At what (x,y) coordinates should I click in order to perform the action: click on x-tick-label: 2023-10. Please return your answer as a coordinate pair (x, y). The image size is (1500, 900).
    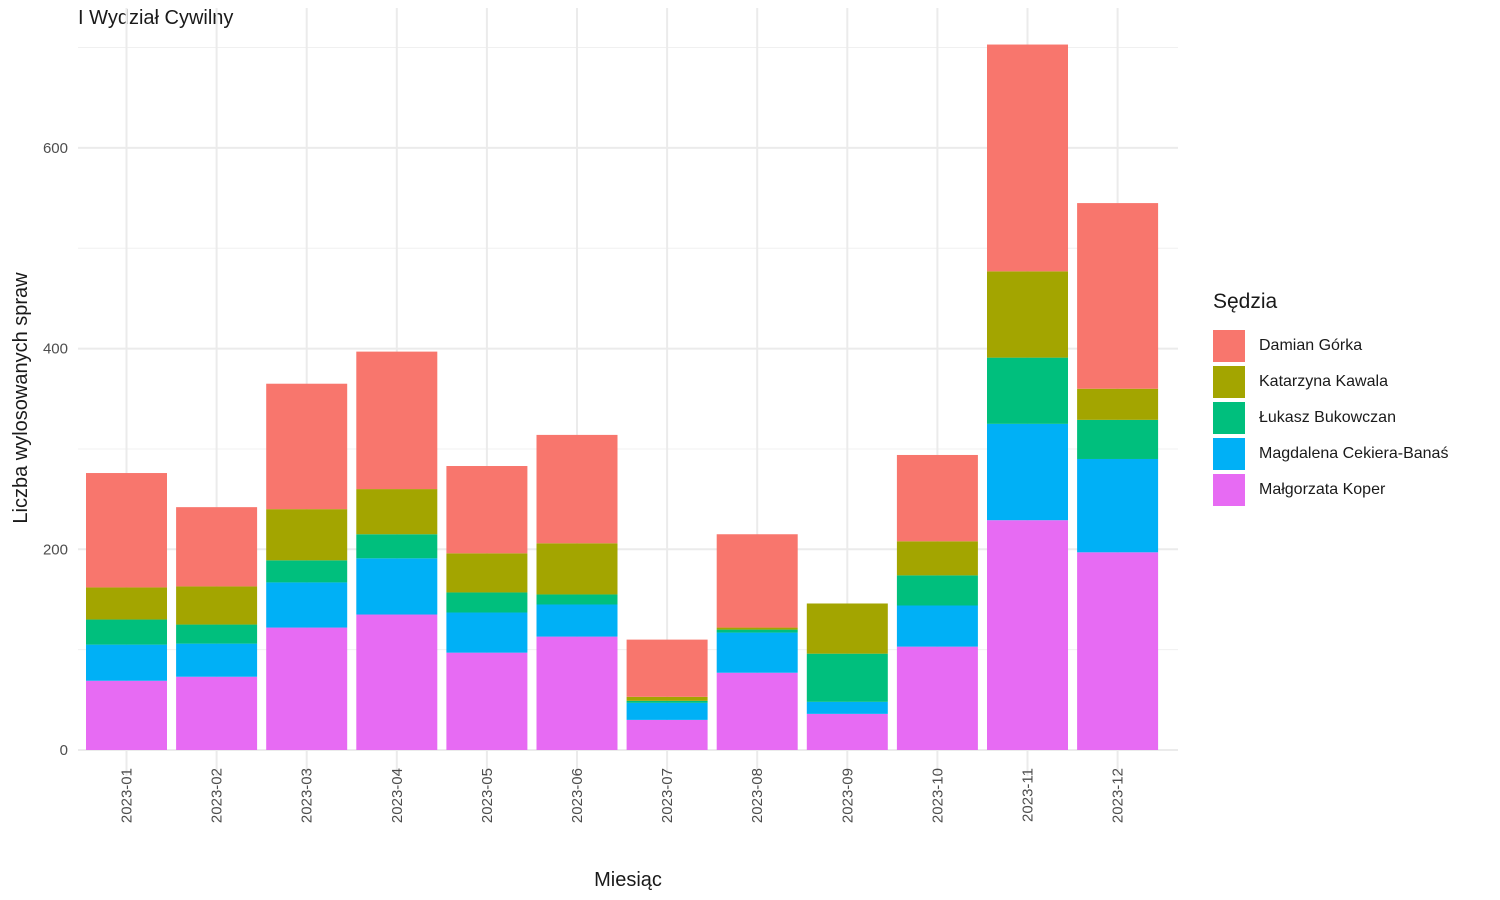
    Looking at the image, I should click on (937, 795).